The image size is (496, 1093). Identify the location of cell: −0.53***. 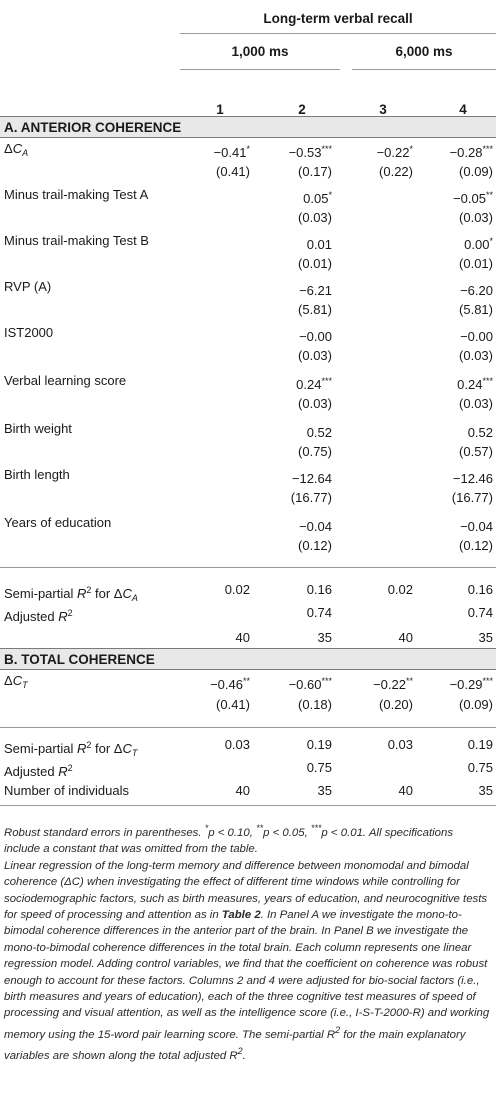
(310, 152).